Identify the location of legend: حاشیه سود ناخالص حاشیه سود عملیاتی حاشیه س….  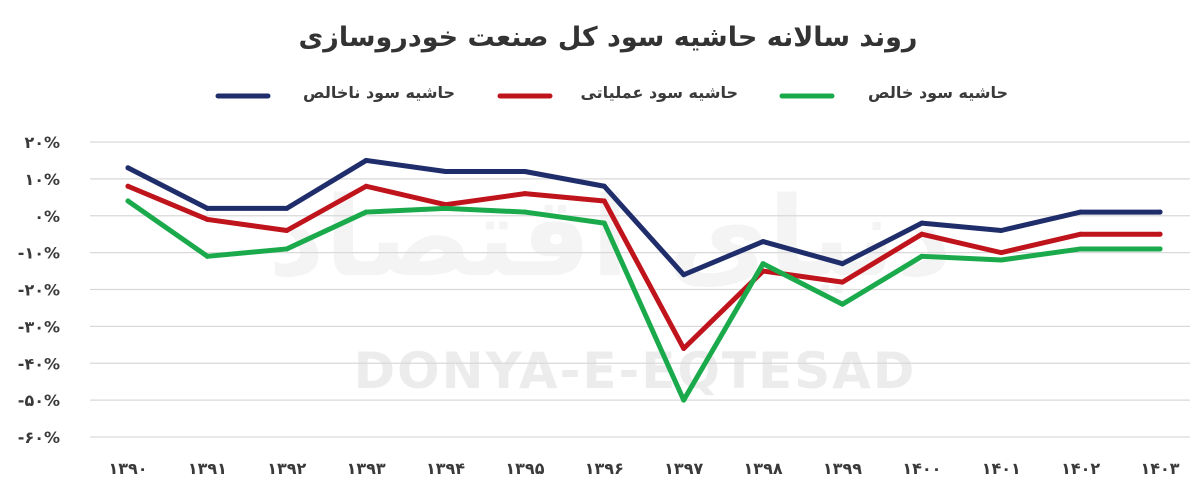
(611, 92).